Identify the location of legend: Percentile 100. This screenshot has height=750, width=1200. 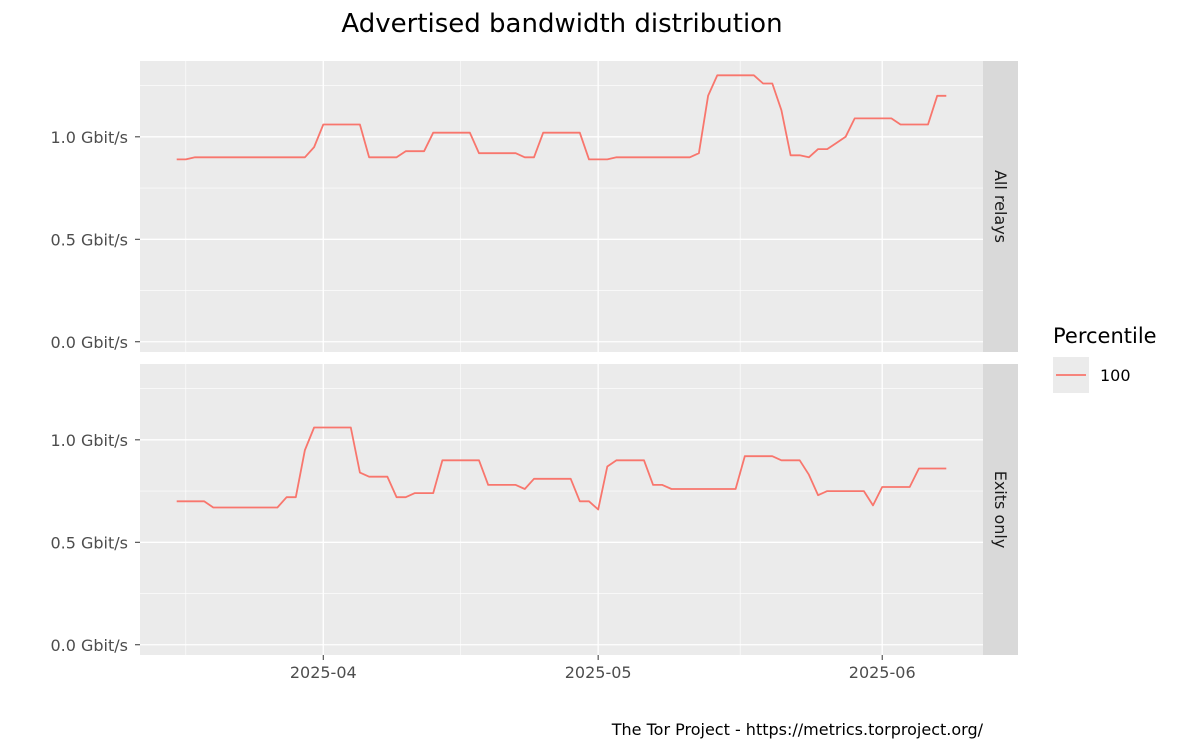
(1105, 358).